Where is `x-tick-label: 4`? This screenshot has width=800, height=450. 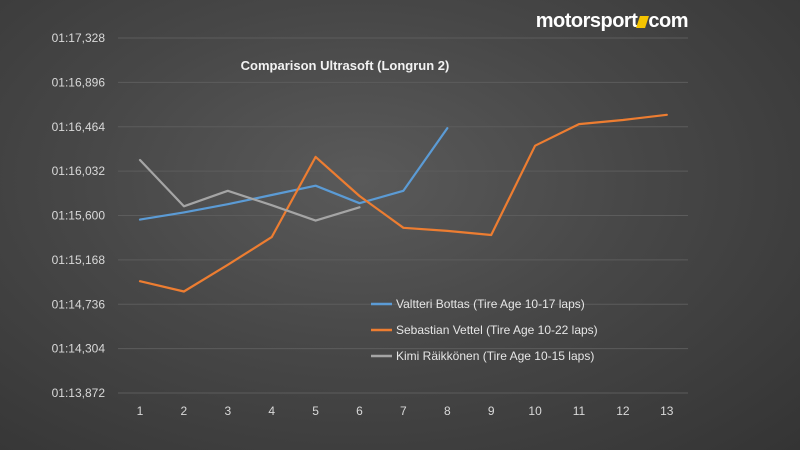 x-tick-label: 4 is located at coordinates (271, 411).